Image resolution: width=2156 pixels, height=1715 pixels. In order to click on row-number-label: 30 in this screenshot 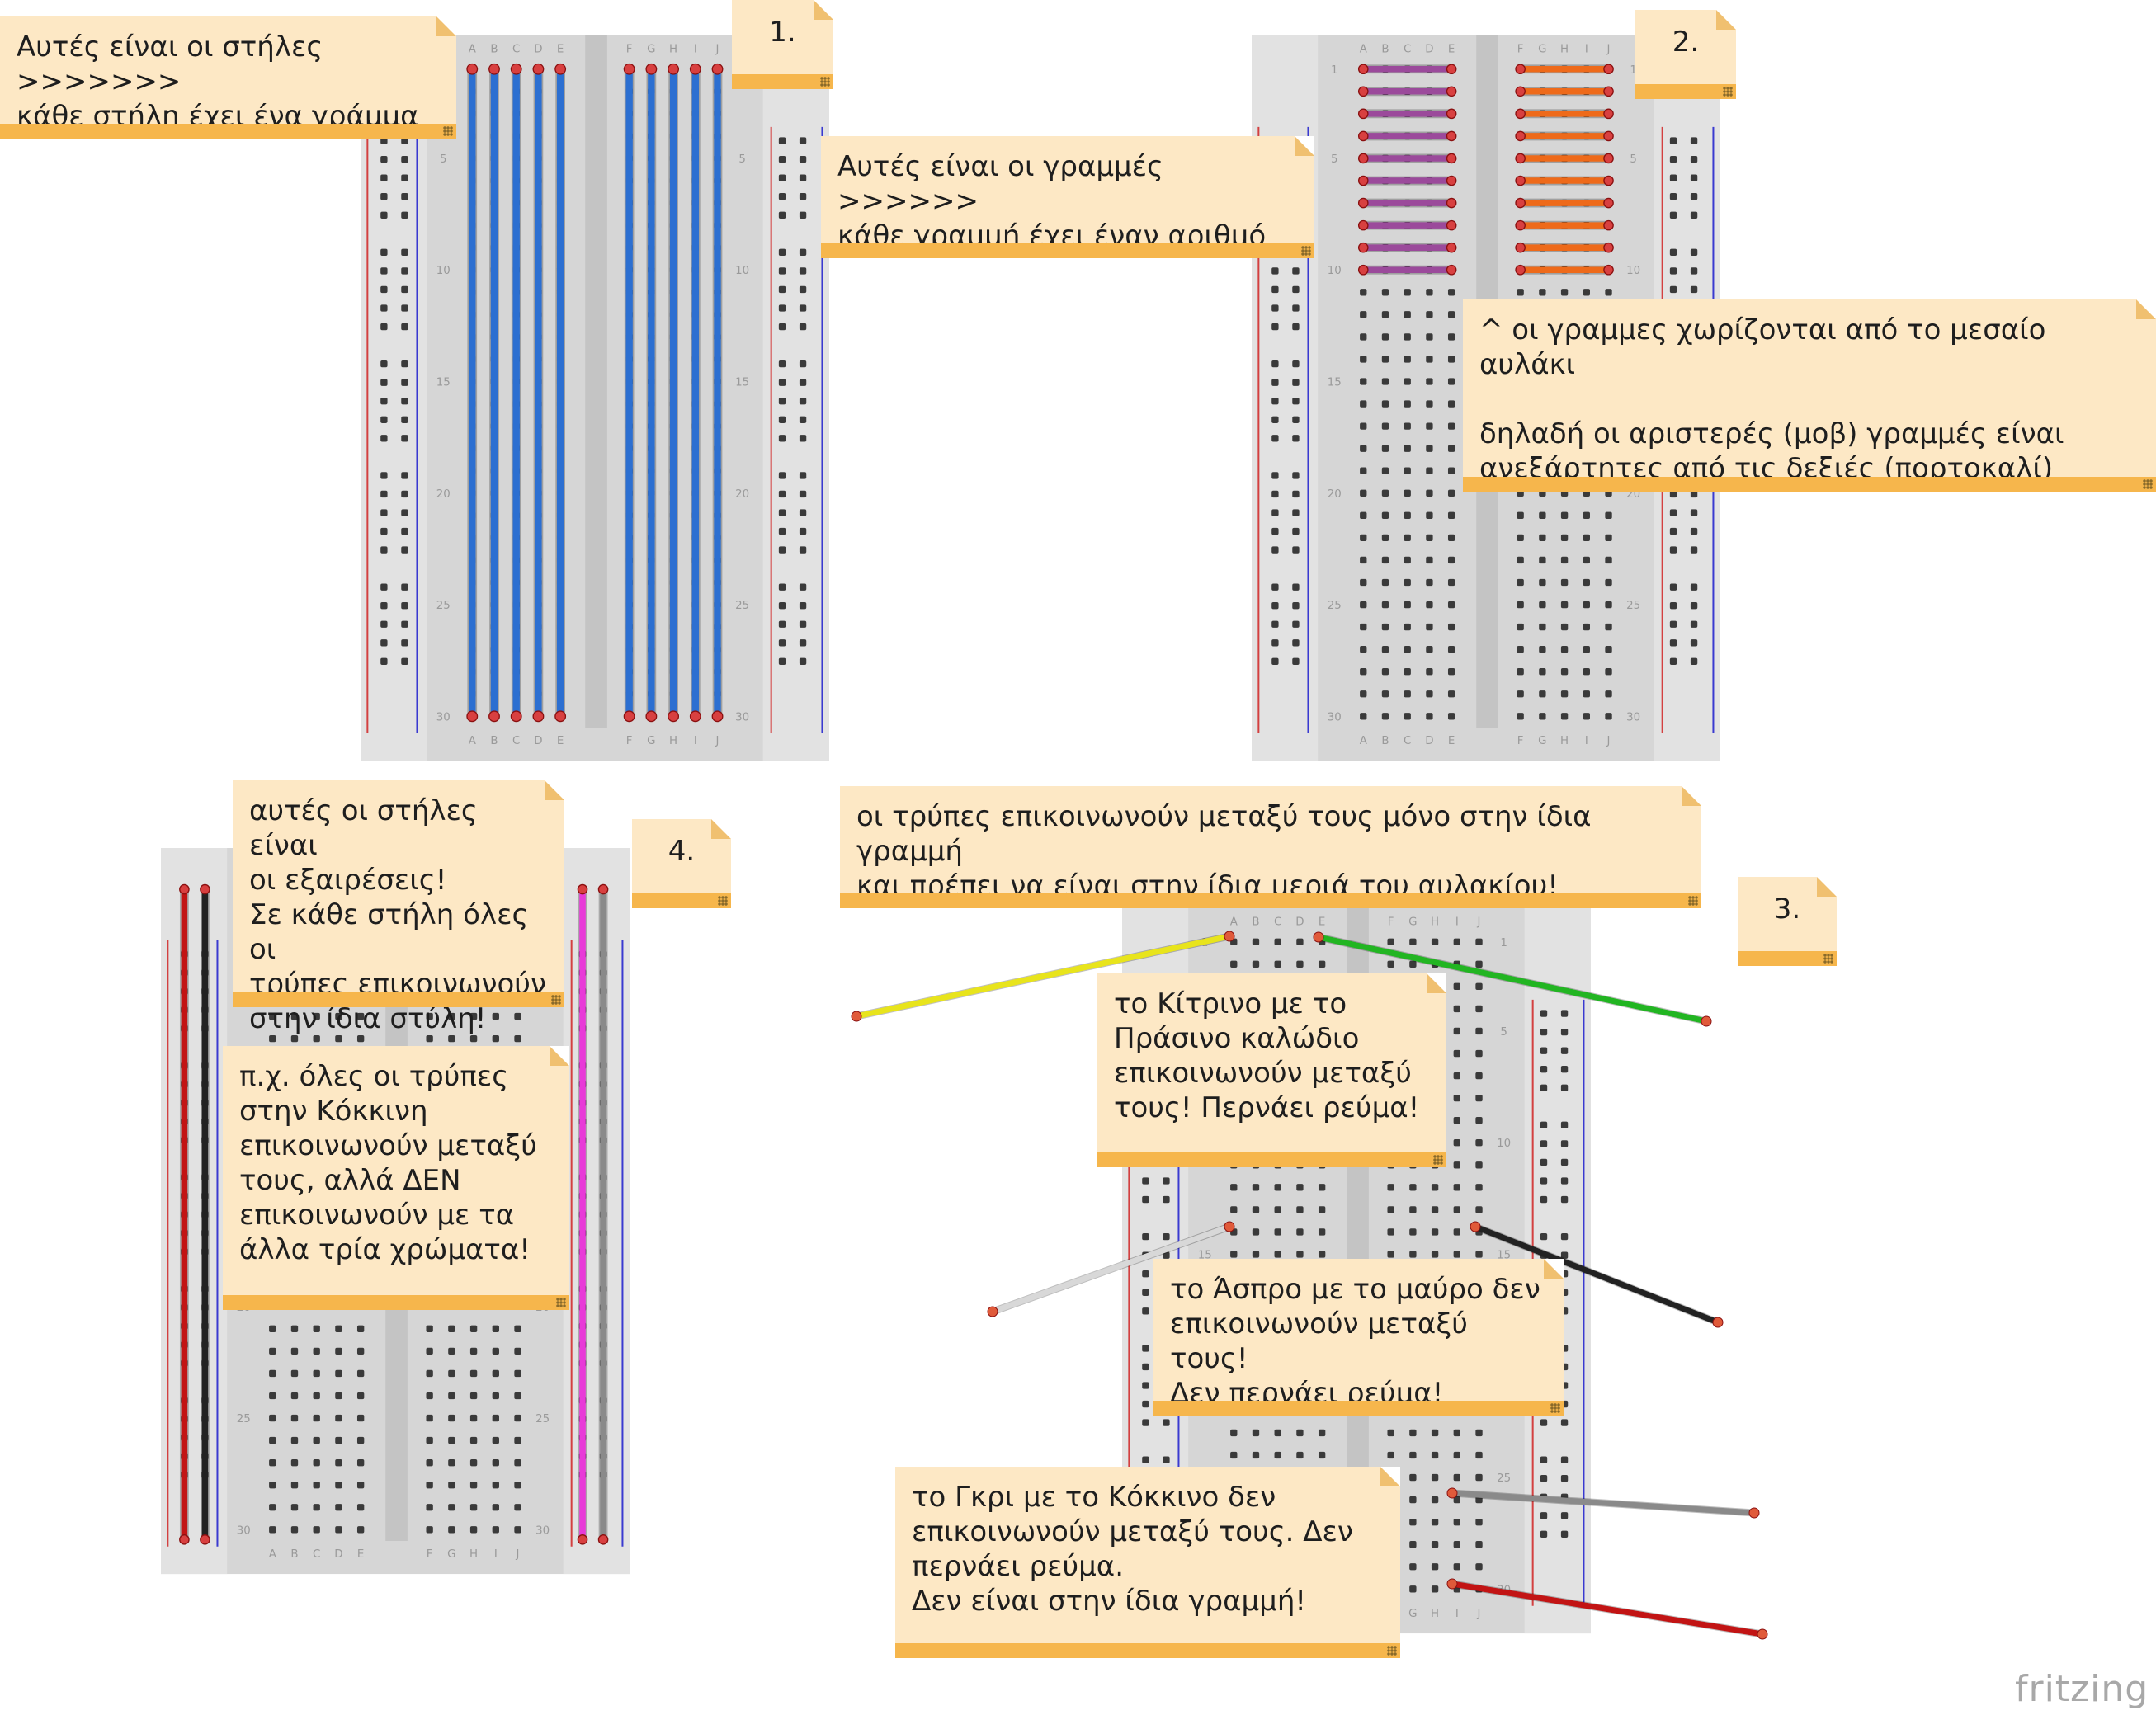, I will do `click(443, 717)`.